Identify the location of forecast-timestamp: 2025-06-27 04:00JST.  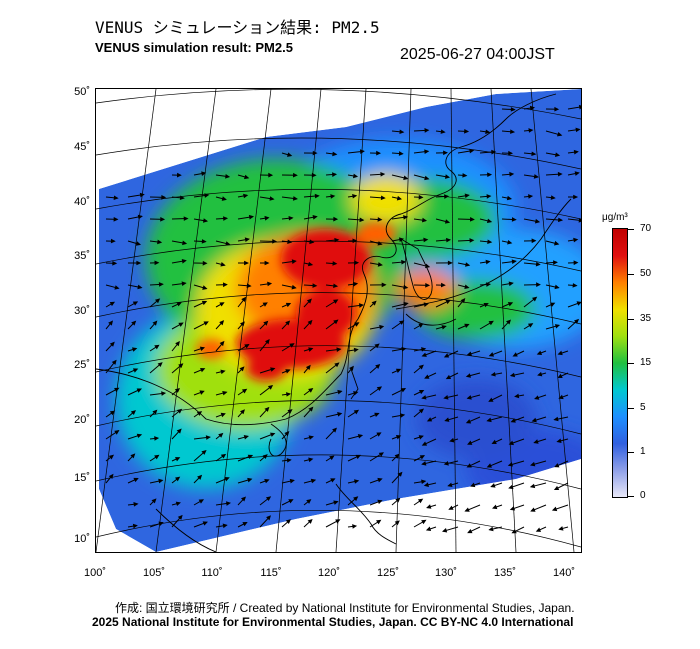
(477, 54).